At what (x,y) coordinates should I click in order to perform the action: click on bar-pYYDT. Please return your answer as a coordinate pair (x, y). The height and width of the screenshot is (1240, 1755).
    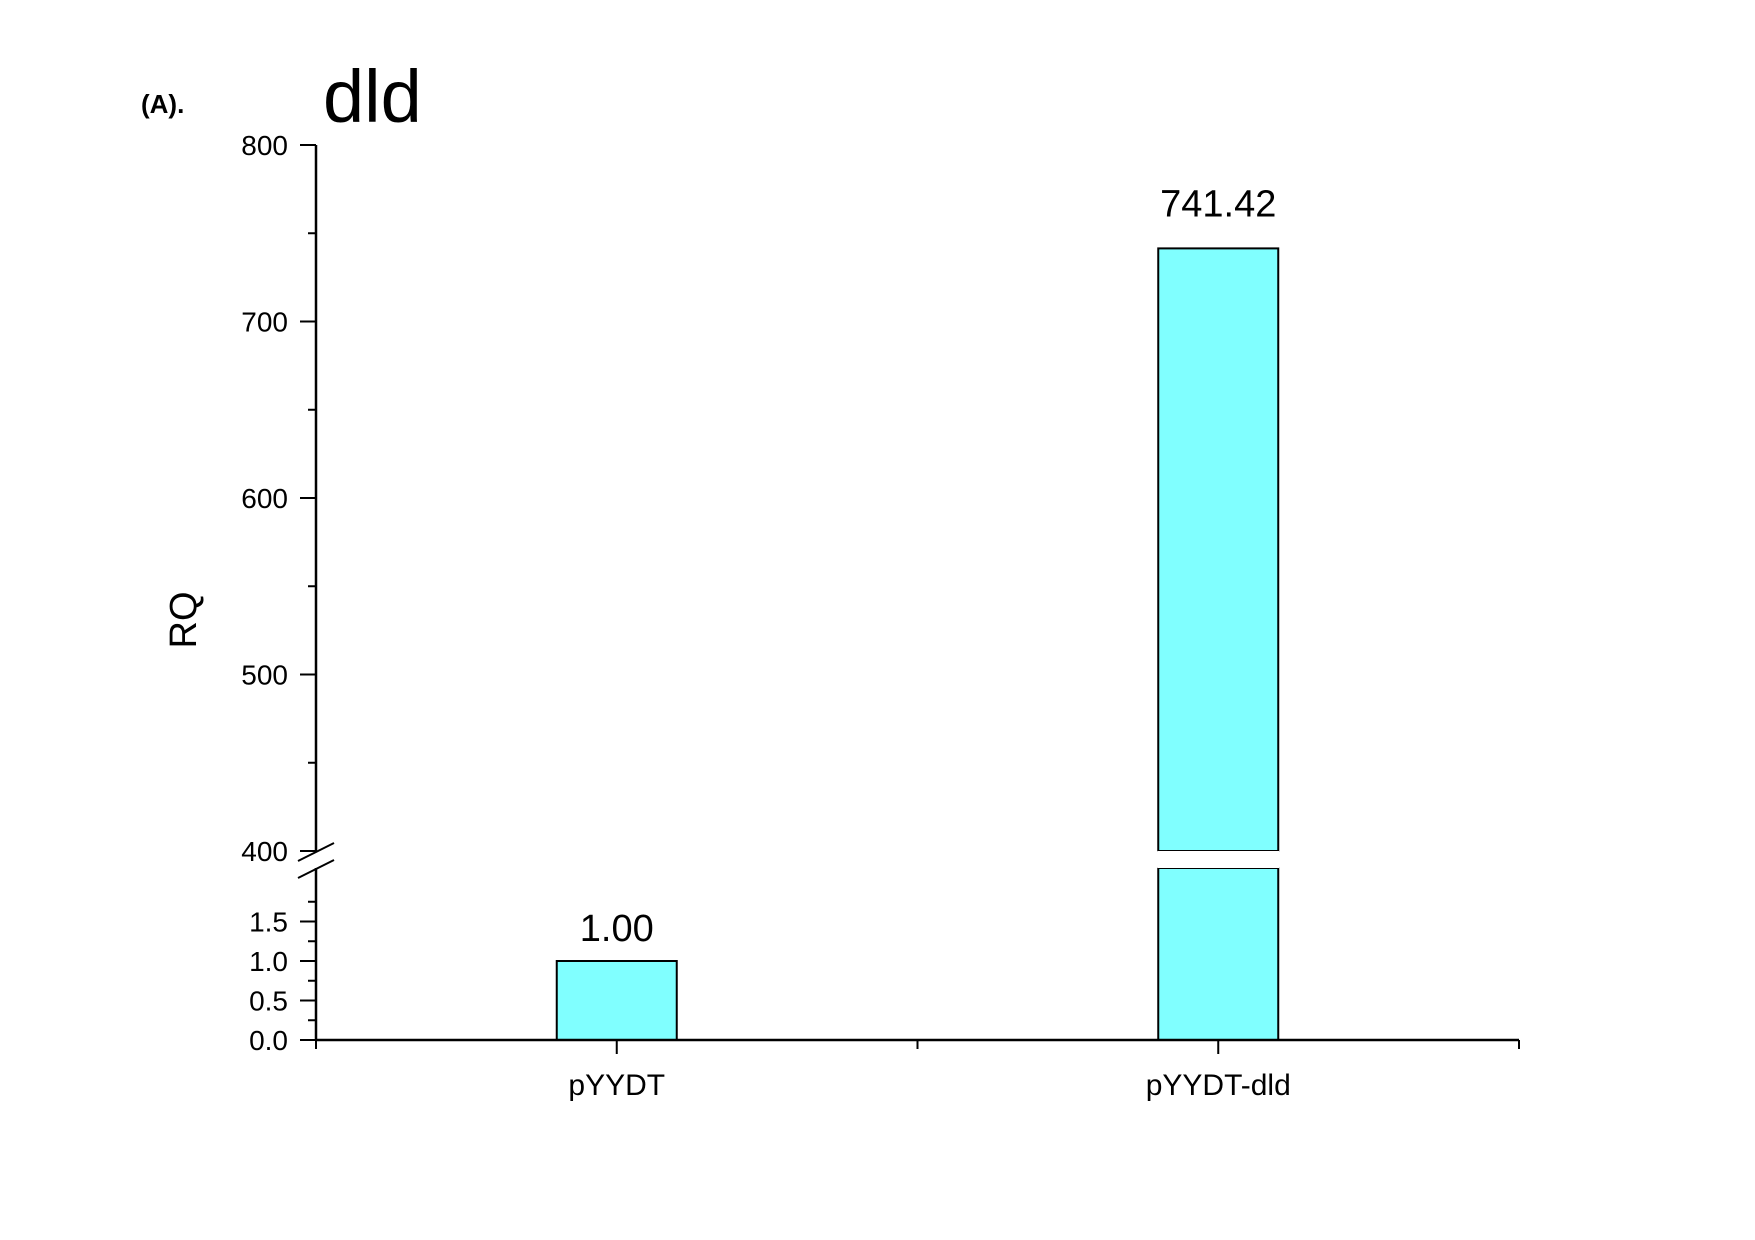
    Looking at the image, I should click on (616, 1000).